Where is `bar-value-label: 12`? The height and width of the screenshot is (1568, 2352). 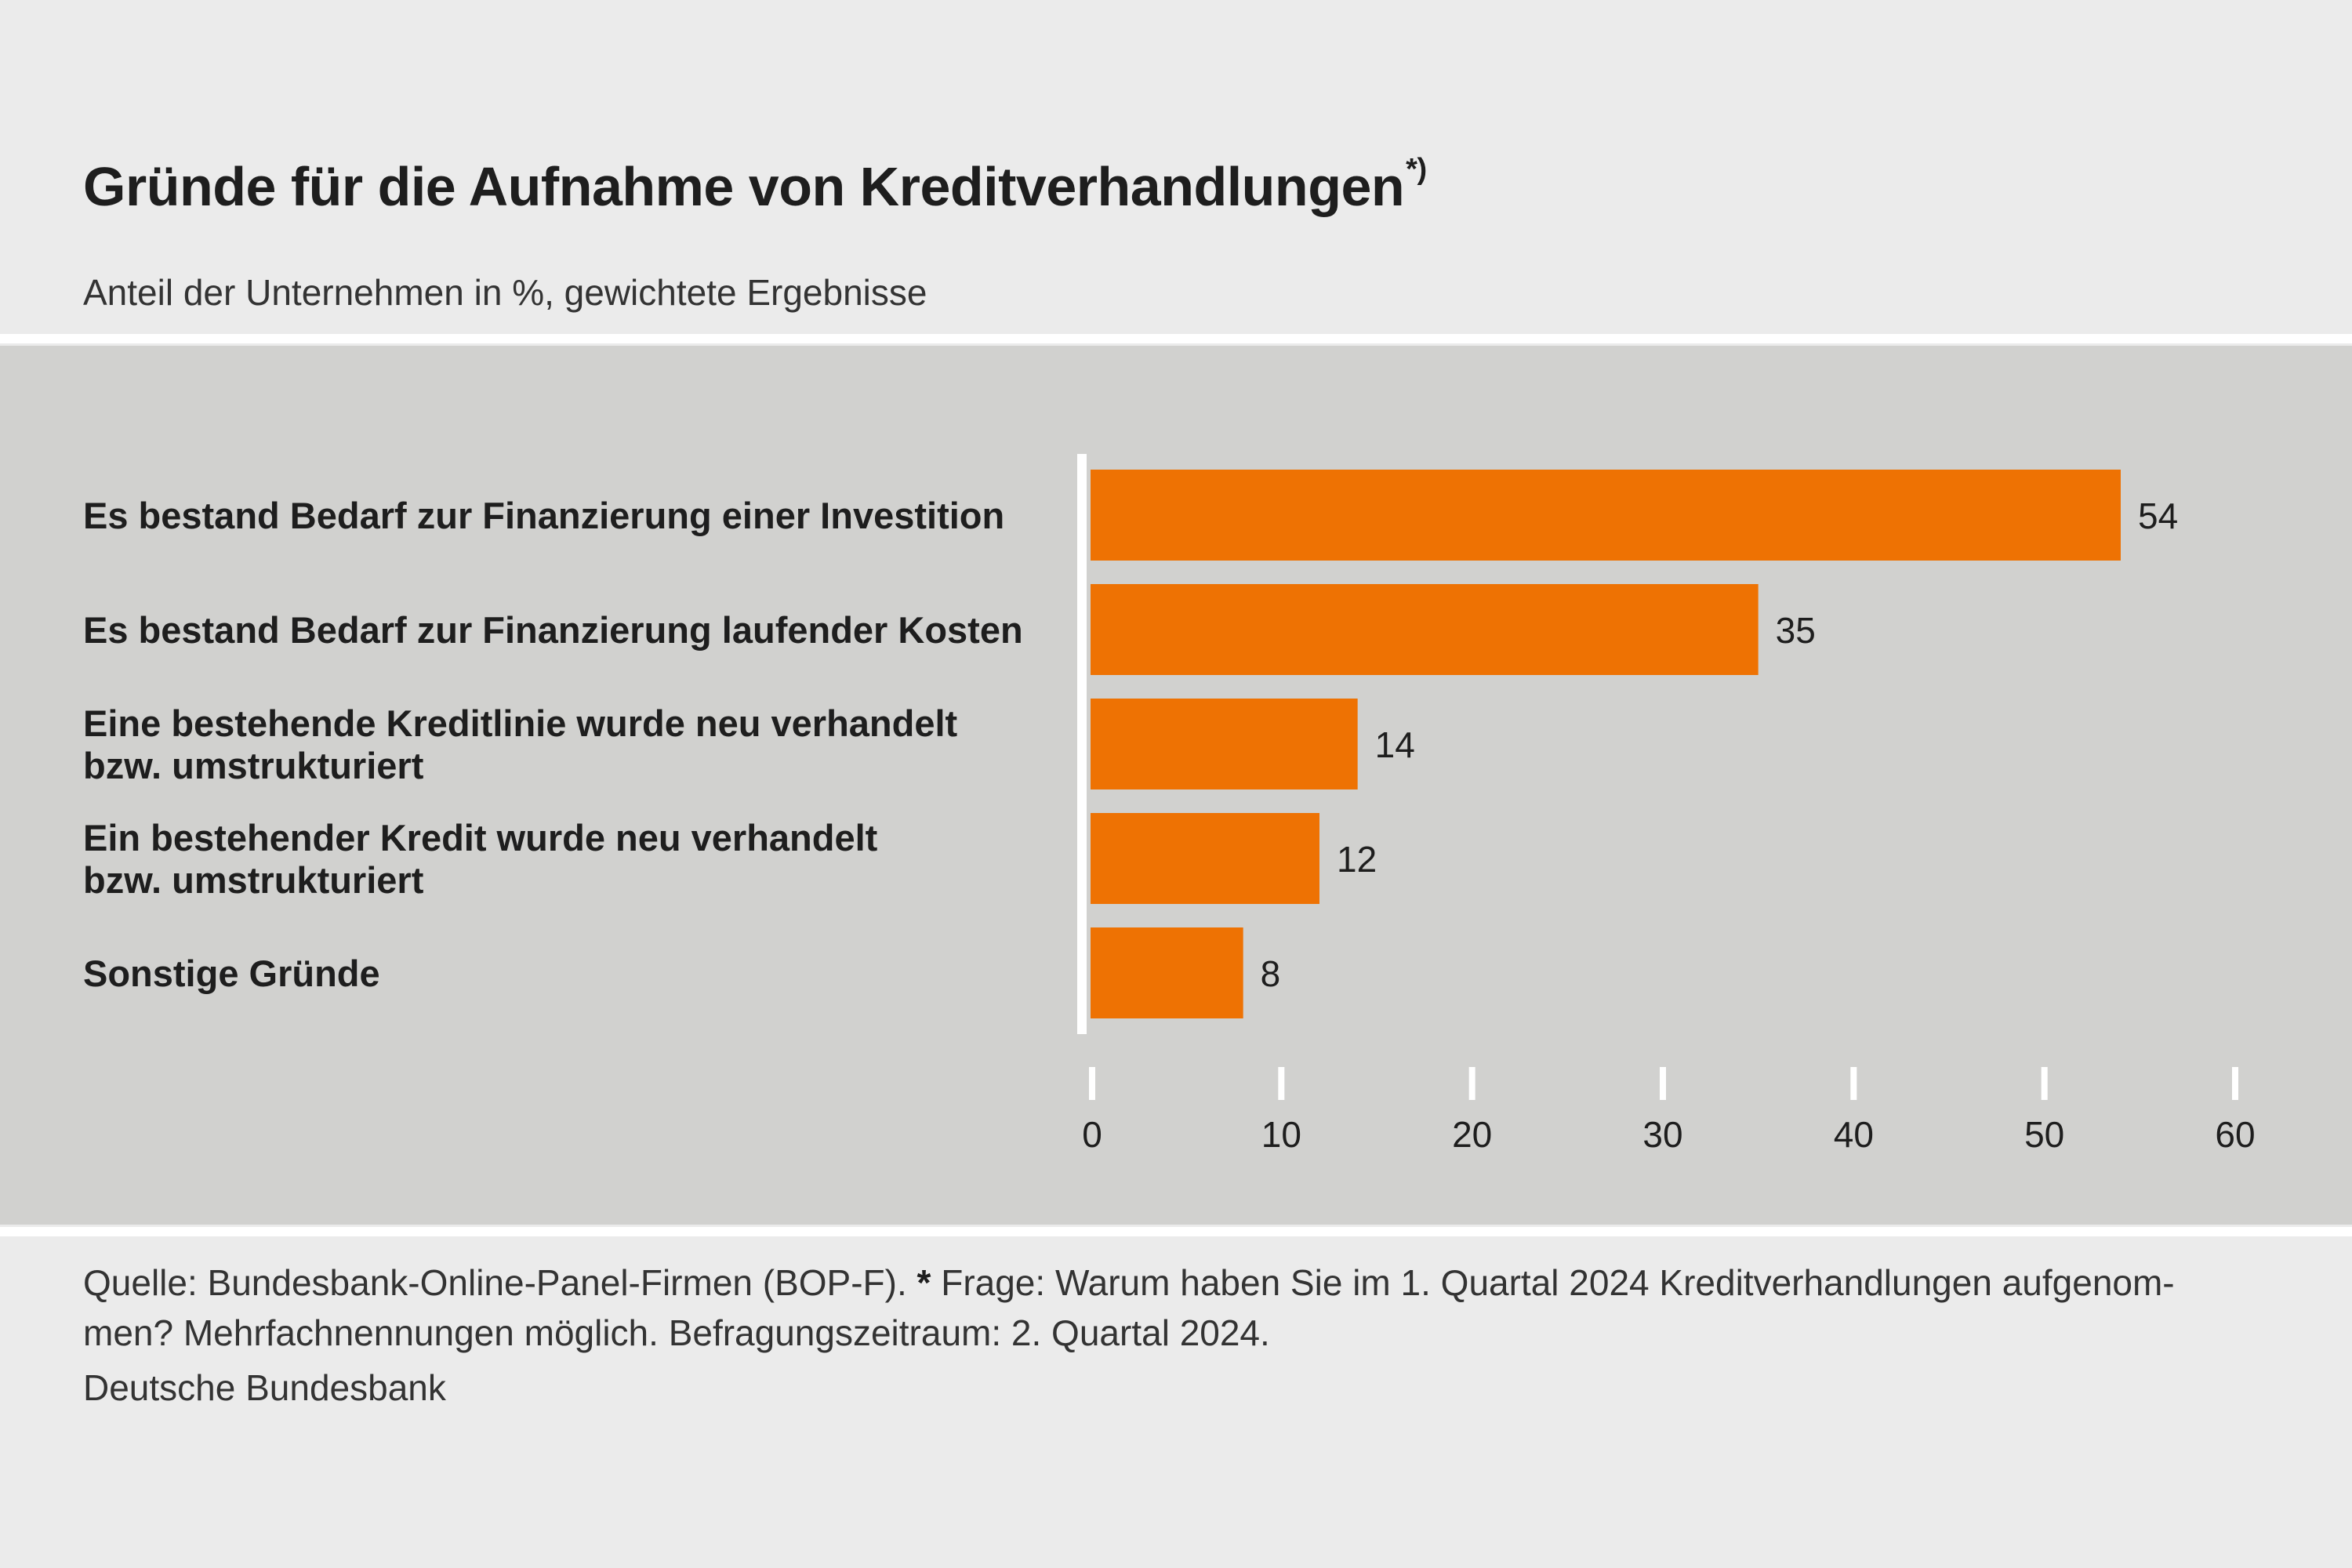 bar-value-label: 12 is located at coordinates (1357, 859).